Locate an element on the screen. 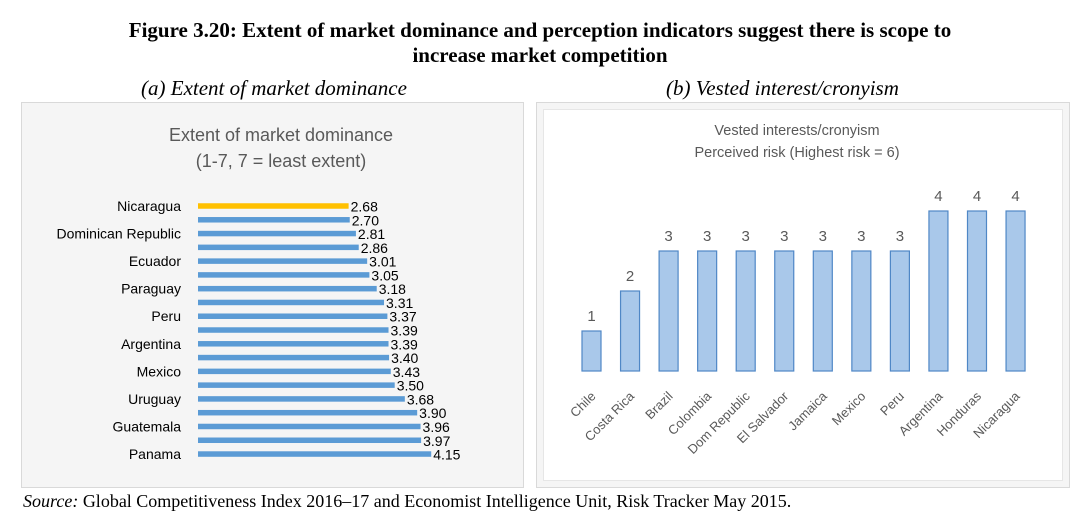 This screenshot has height=528, width=1080. category-label-b: Peru is located at coordinates (892, 404).